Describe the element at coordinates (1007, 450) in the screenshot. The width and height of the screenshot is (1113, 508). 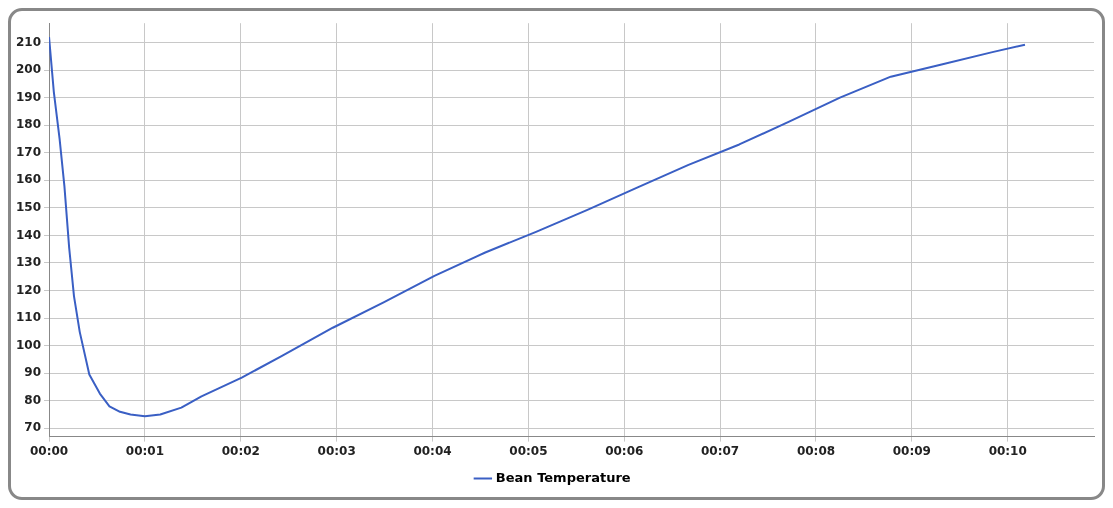
I see `x-tick-label: 00:10` at that location.